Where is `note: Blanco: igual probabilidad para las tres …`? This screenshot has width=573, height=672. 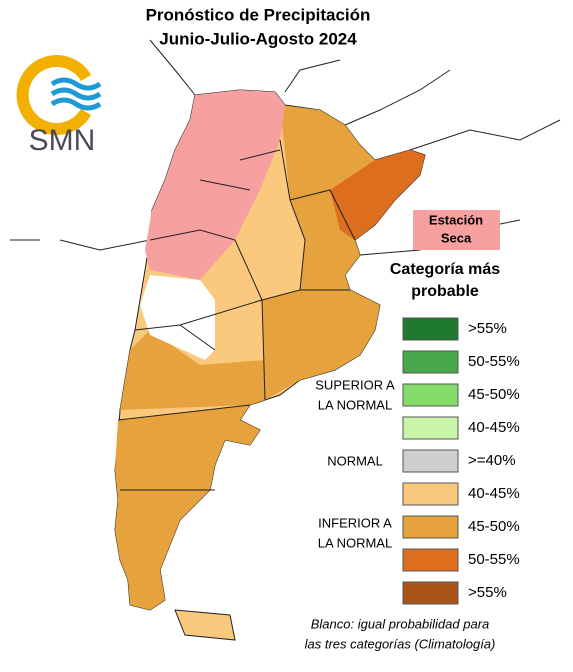
note: Blanco: igual probabilidad para las tres … is located at coordinates (400, 633).